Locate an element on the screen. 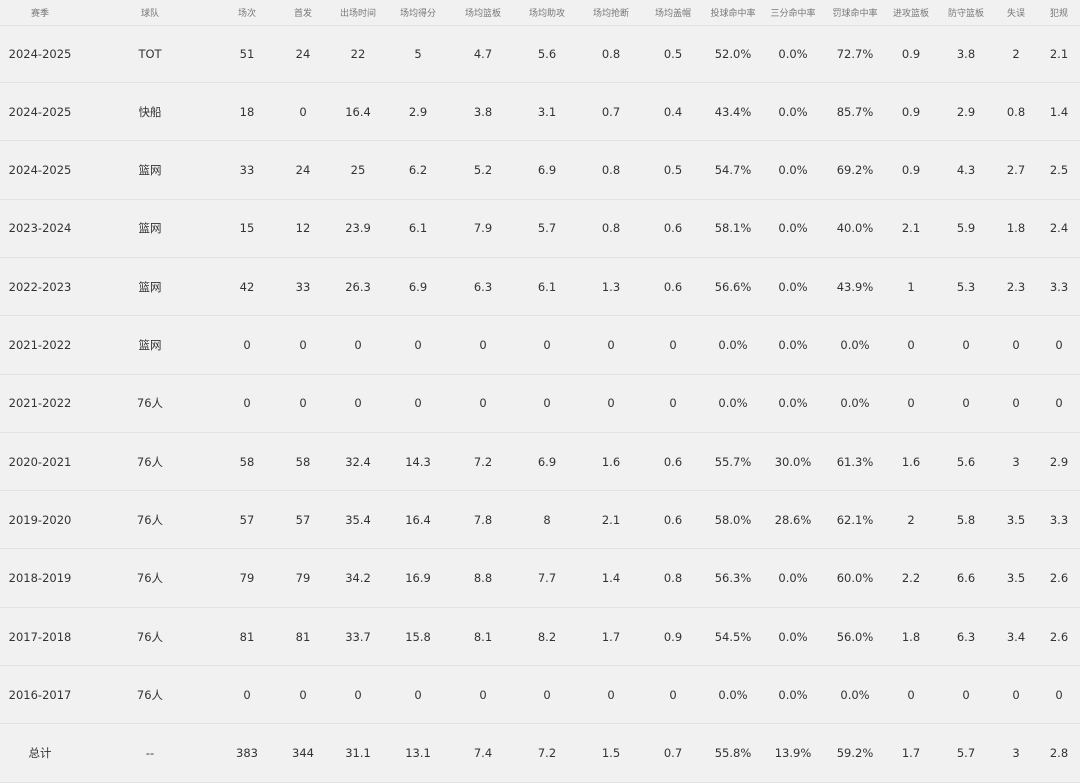  cell-season: 2018-2019 is located at coordinates (40, 578).